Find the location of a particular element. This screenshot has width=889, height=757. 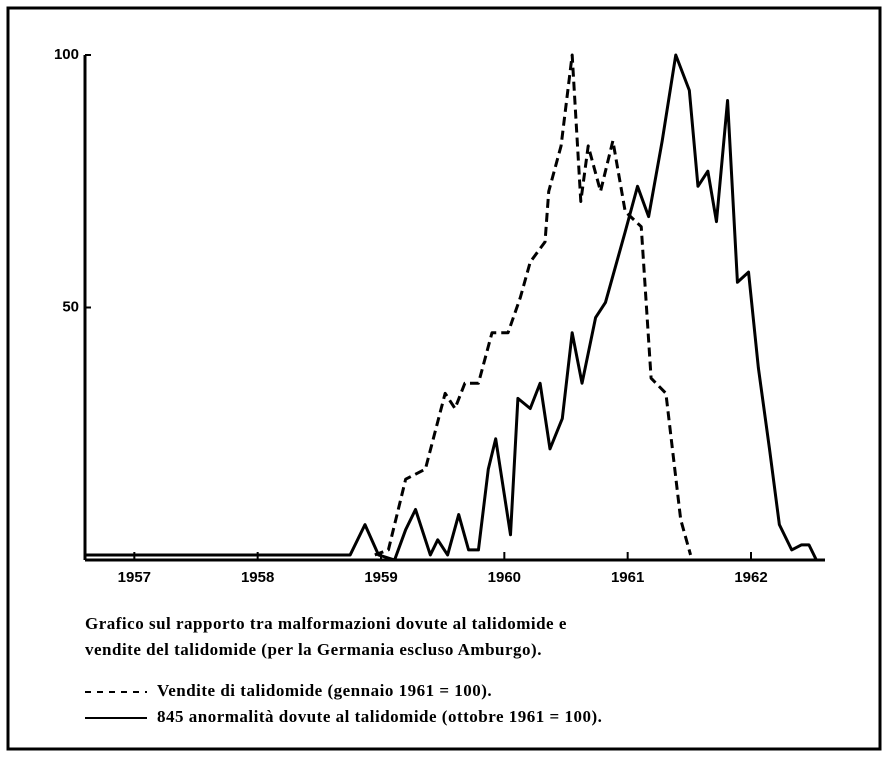

y-tick-label: 50 is located at coordinates (70, 306).